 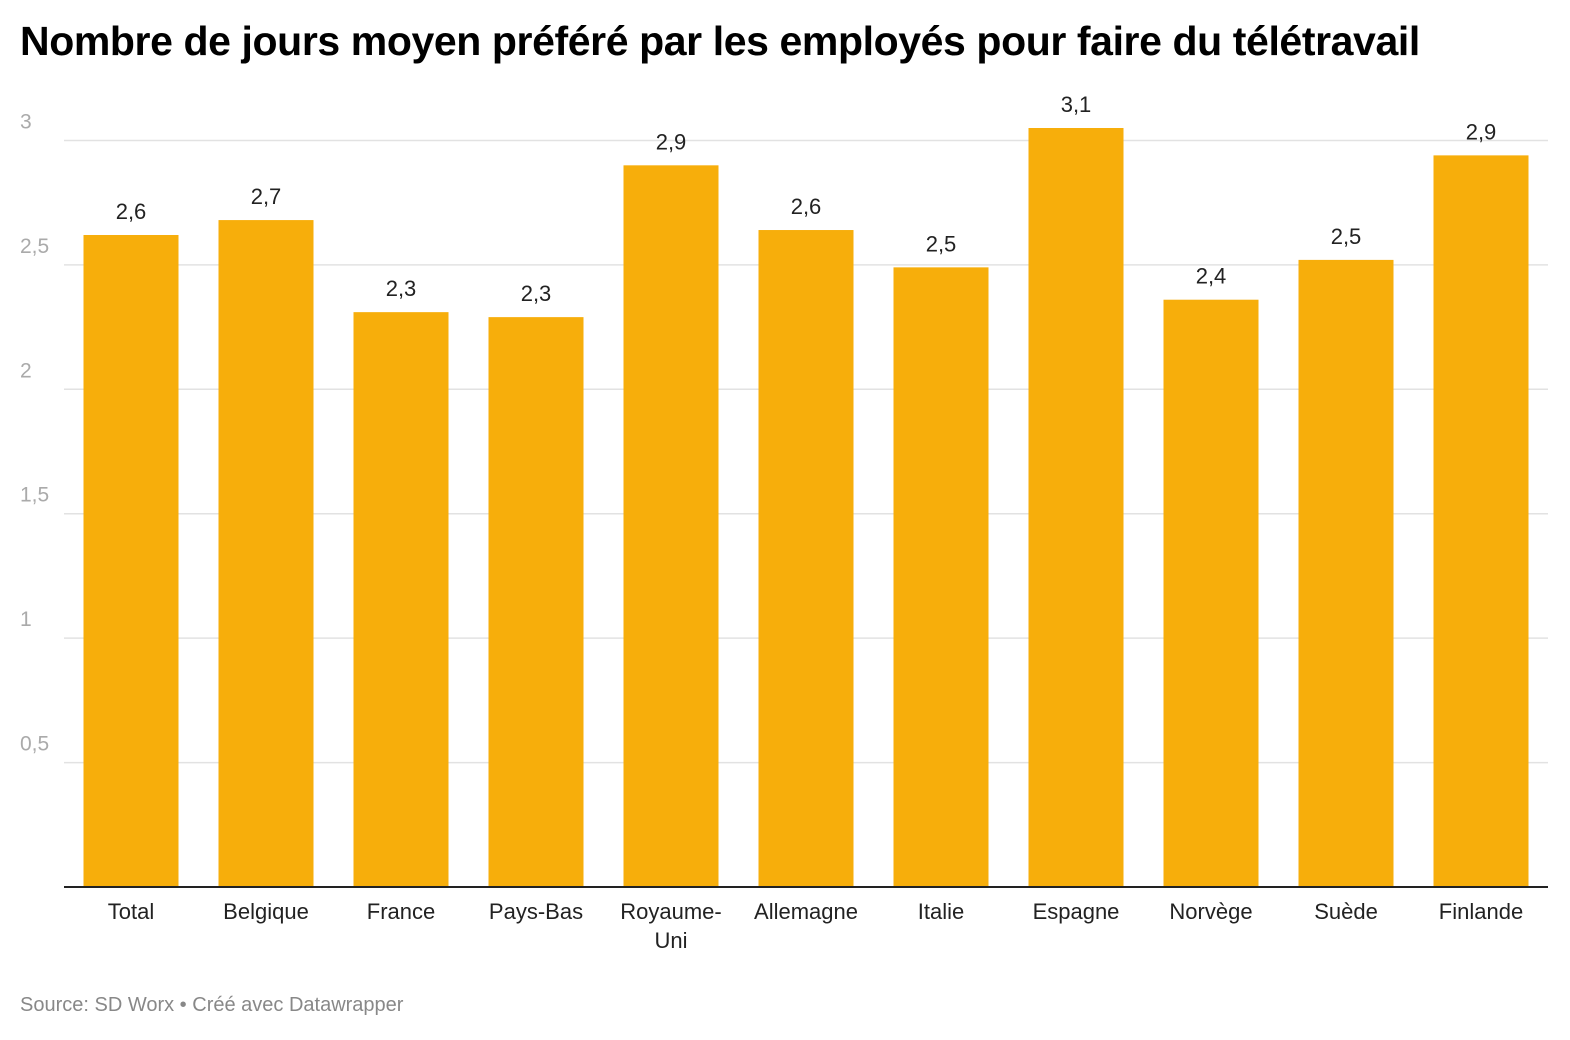 I want to click on category-label: Suède, so click(x=1346, y=911).